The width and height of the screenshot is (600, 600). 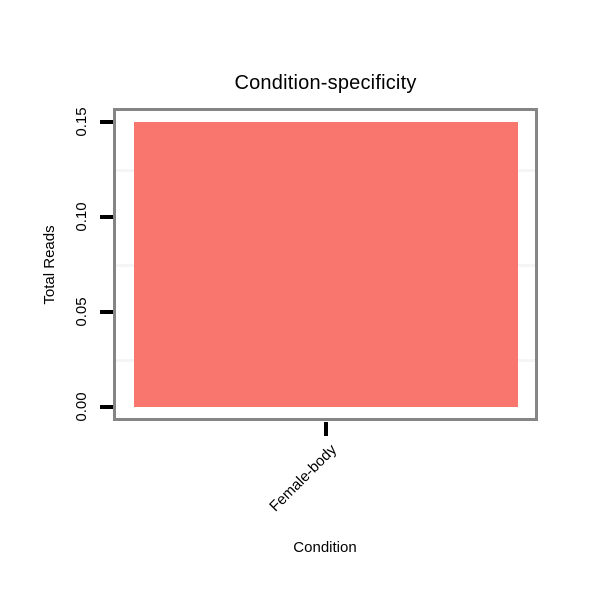 I want to click on y-axis-title: Total Reads, so click(x=49, y=265).